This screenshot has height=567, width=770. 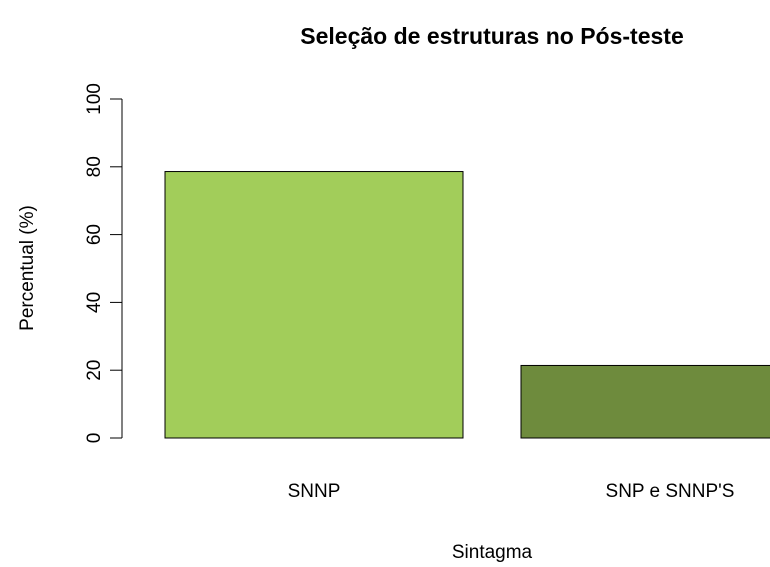 I want to click on x-tick-label: SNP e SNNP'S, so click(x=670, y=491).